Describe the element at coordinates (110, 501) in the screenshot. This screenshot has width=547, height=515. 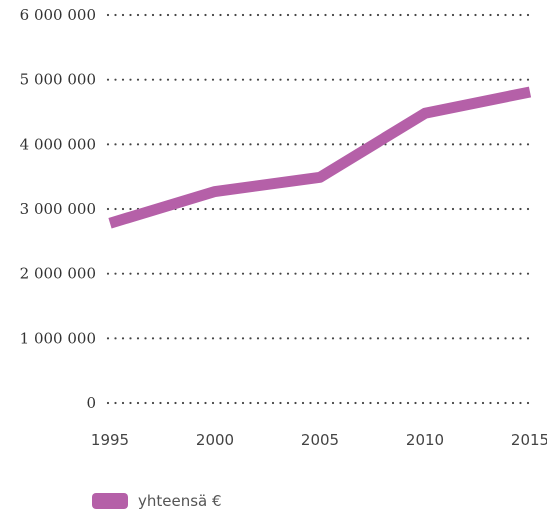
I see `legend-swatch` at that location.